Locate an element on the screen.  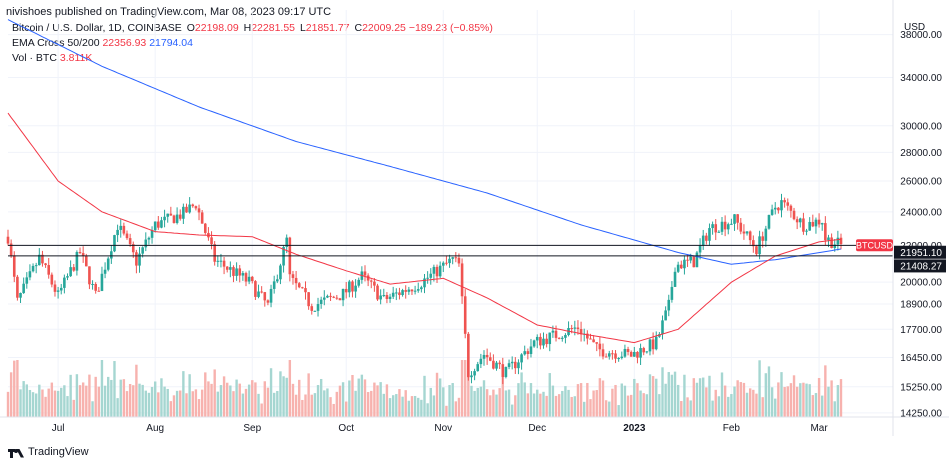
open-value: 22198.09 is located at coordinates (216, 28).